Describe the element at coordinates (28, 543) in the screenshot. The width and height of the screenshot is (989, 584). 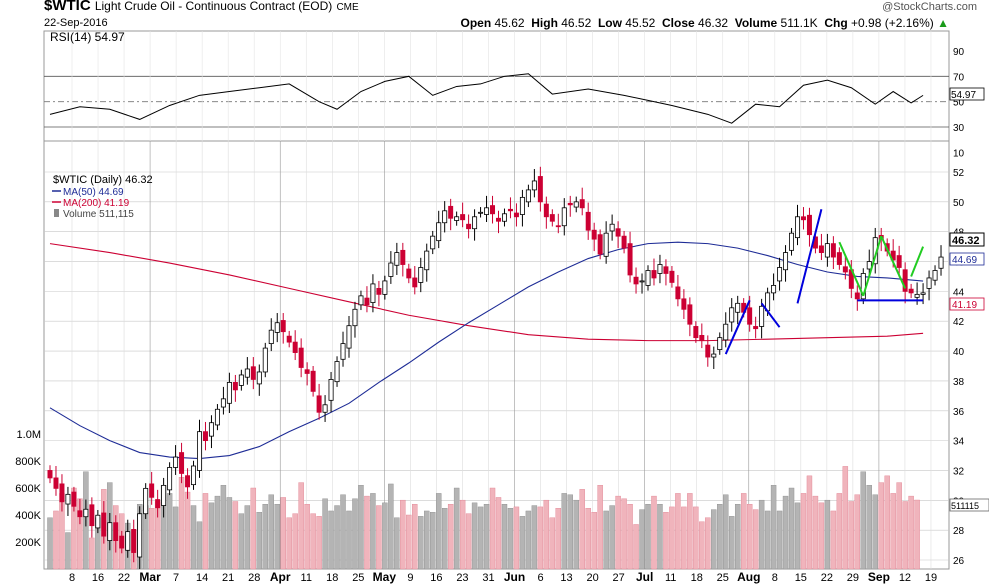
I see `volume-tick-4: 200K` at that location.